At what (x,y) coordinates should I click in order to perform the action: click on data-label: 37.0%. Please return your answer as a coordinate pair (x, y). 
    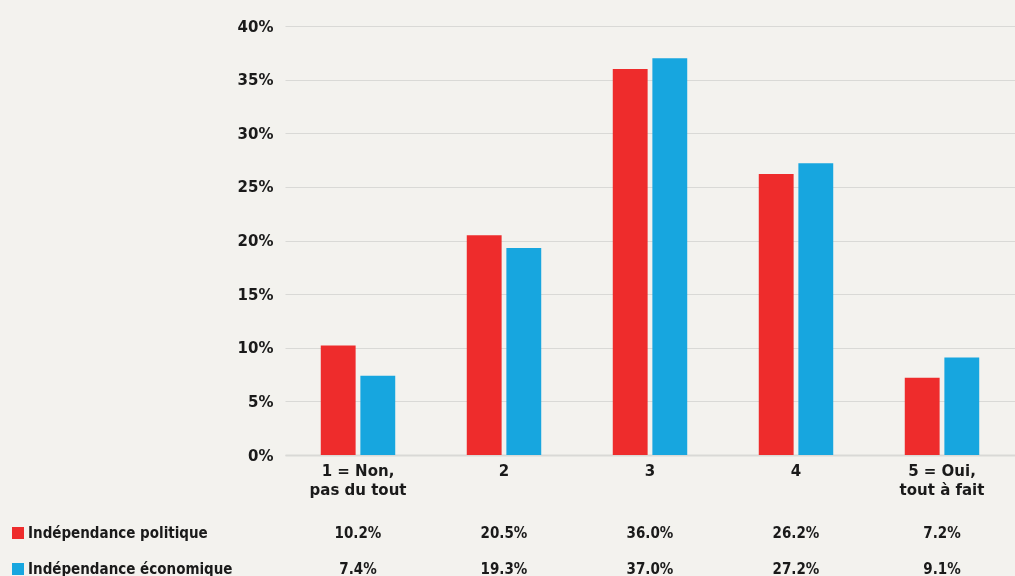
    Looking at the image, I should click on (650, 568).